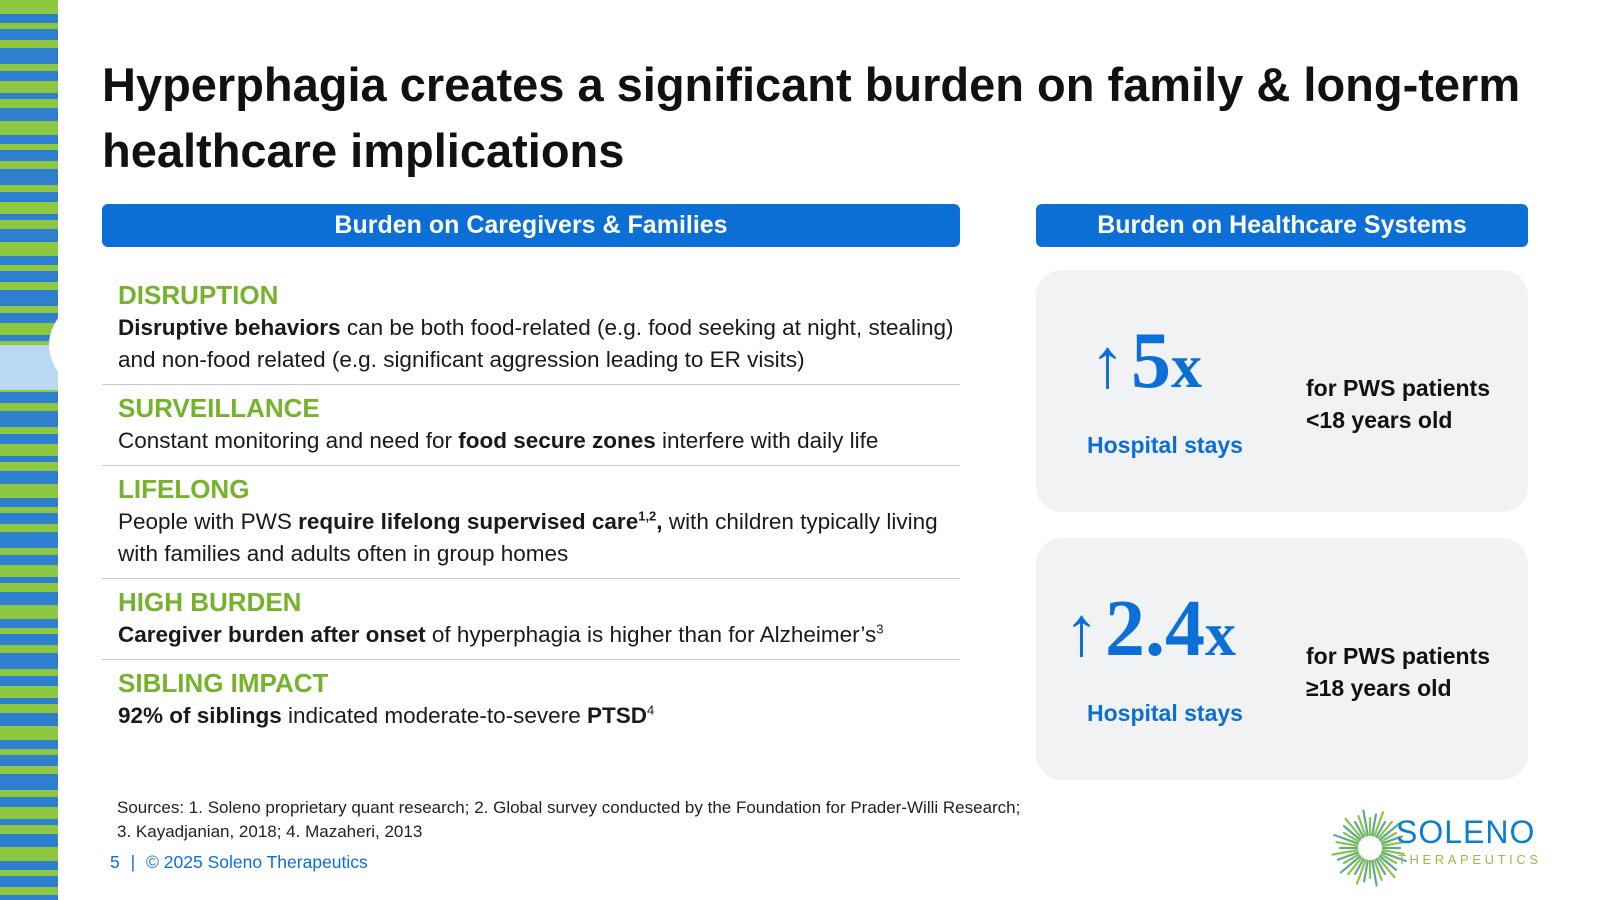  What do you see at coordinates (616, 715) in the screenshot?
I see `text-run: PTSD` at bounding box center [616, 715].